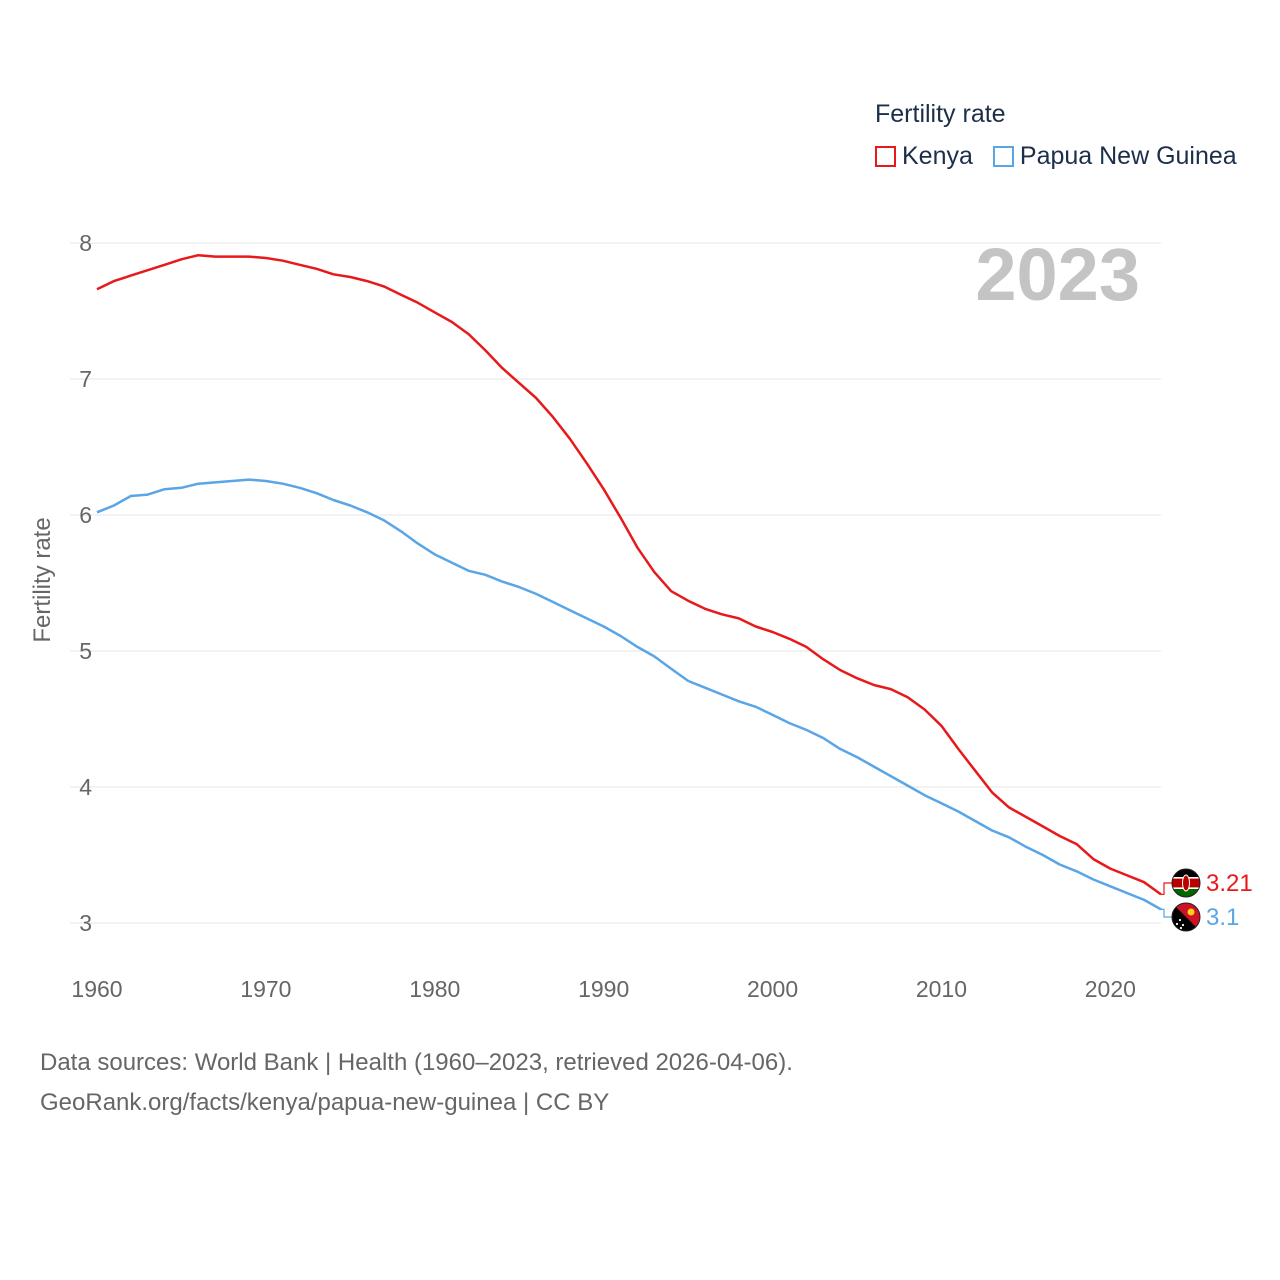 This screenshot has width=1280, height=1280. What do you see at coordinates (42, 579) in the screenshot?
I see `y-axis-title: Fertility rate` at bounding box center [42, 579].